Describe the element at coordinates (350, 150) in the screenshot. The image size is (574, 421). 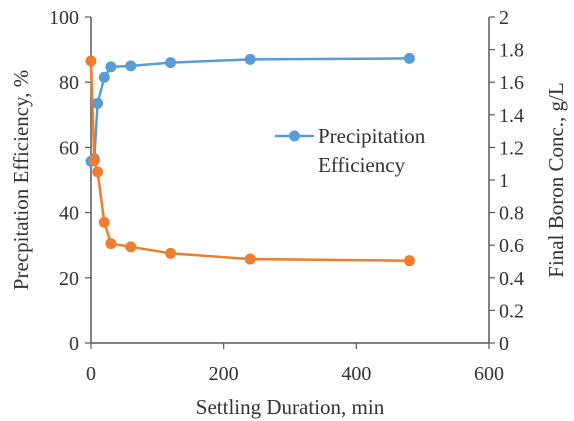
I see `legend: Precipitation Efficiency` at that location.